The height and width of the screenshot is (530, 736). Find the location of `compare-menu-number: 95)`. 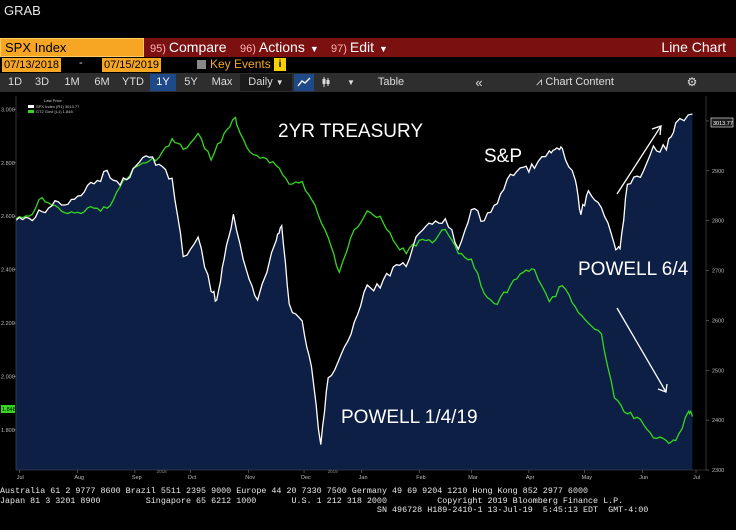

compare-menu-number: 95) is located at coordinates (158, 49).